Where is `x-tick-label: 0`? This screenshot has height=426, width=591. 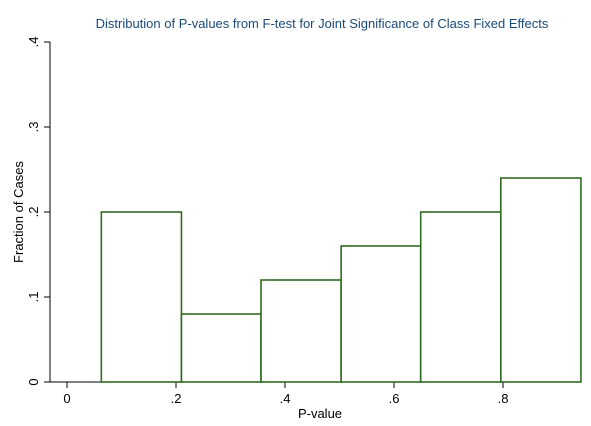 x-tick-label: 0 is located at coordinates (66, 398).